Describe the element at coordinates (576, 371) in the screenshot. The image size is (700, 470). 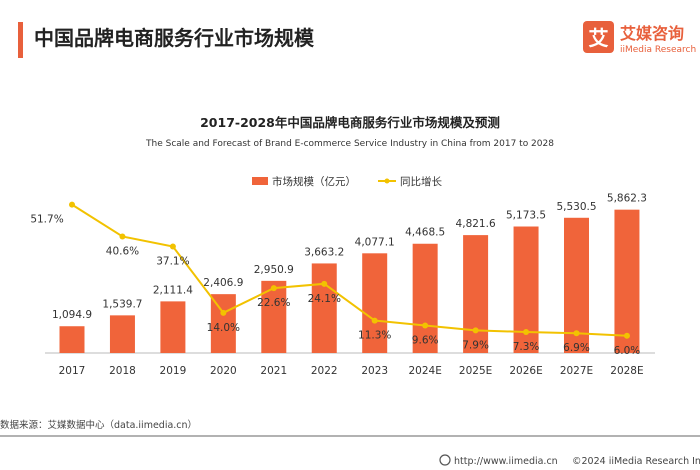
I see `x-tick-label: 2027E` at that location.